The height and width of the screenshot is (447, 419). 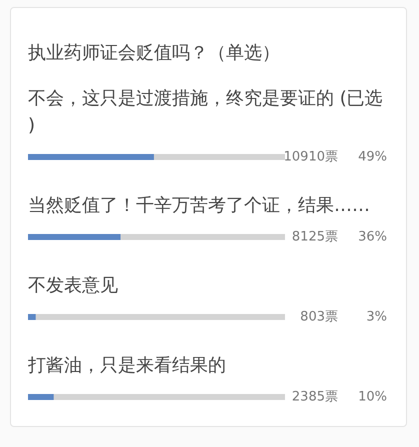 I want to click on chart-title: 执业药师证会贬值吗？（单选）, so click(x=154, y=53).